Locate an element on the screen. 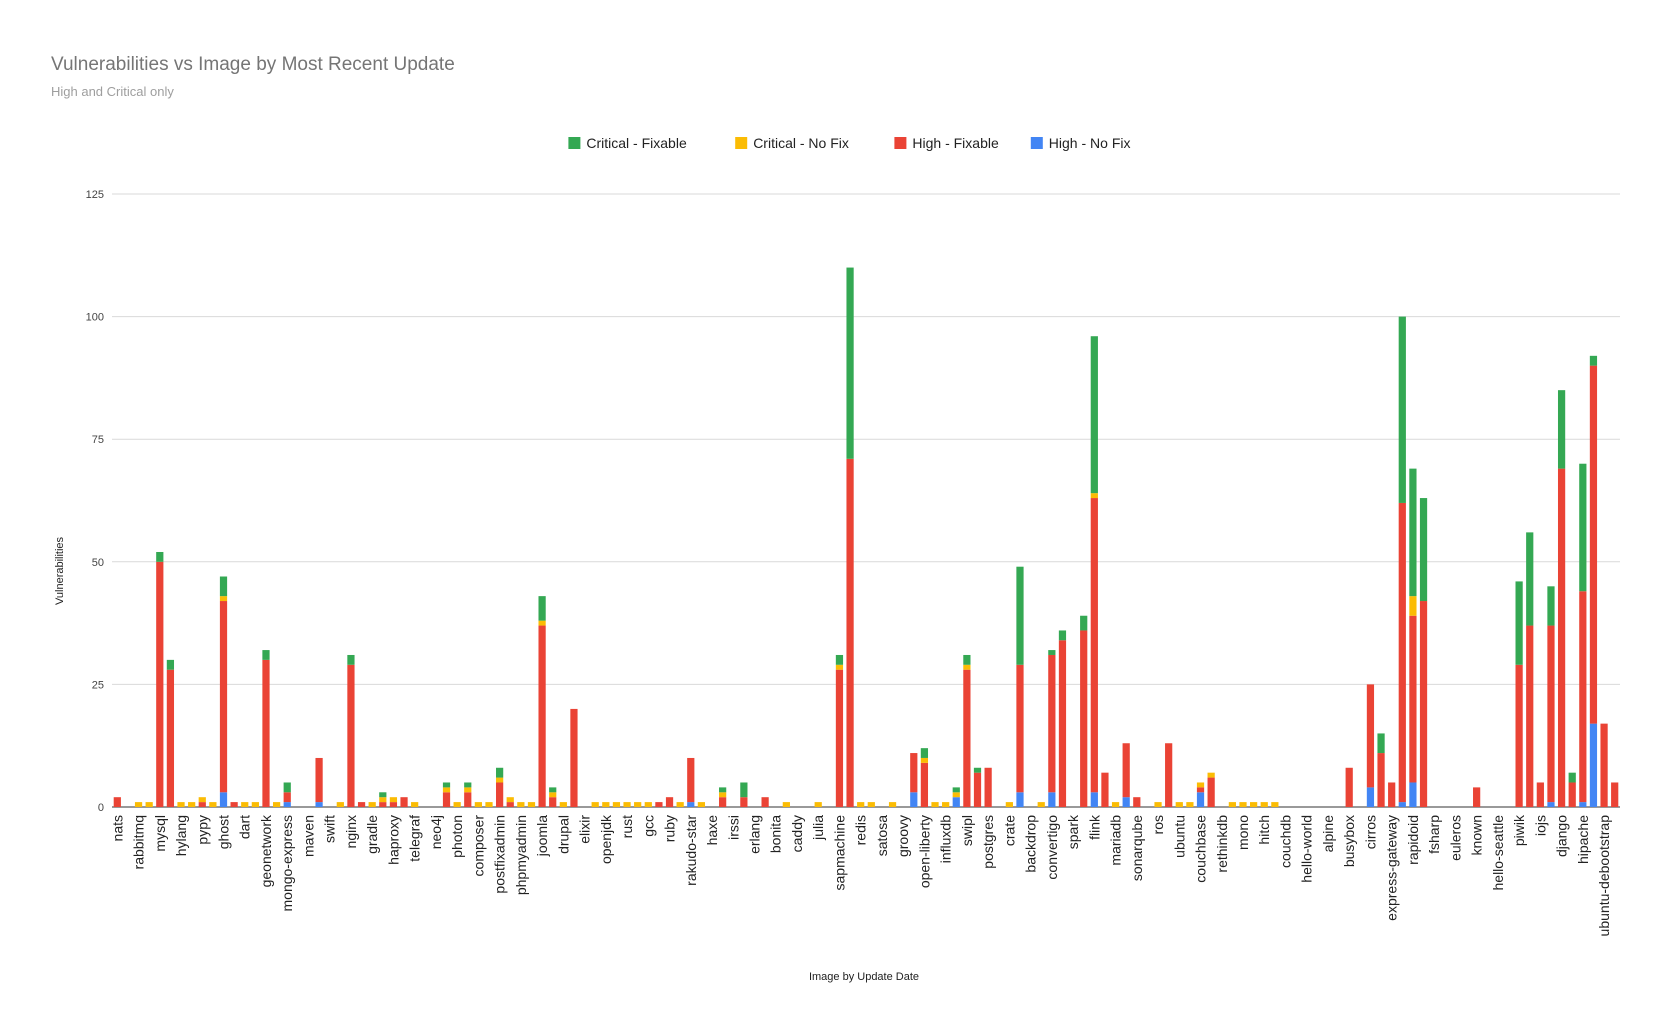 The image size is (1665, 1030). legend-label: Critical - No Fix is located at coordinates (801, 143).